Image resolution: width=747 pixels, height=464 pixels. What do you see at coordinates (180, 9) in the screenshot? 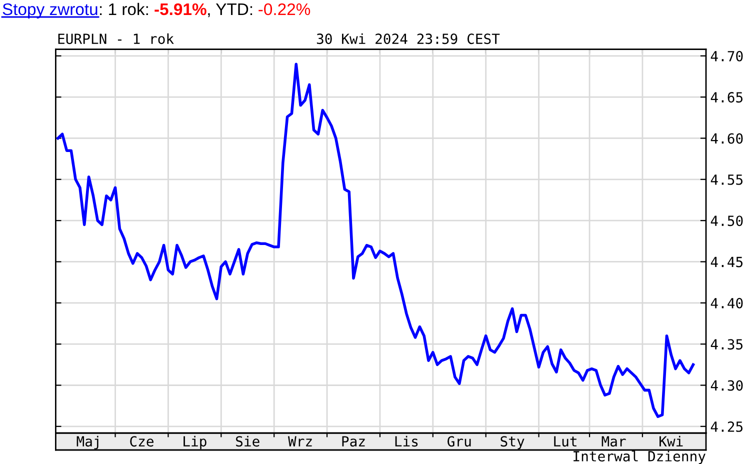
I see `text: -5.91%` at bounding box center [180, 9].